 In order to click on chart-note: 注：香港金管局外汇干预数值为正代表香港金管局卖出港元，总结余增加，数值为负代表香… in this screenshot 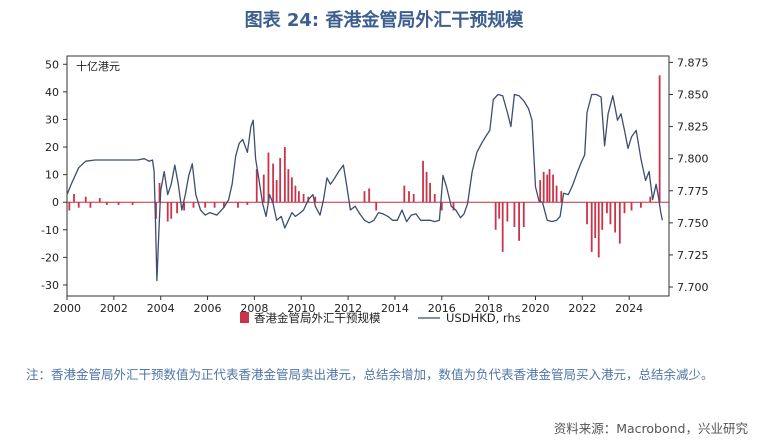, I will do `click(370, 374)`.